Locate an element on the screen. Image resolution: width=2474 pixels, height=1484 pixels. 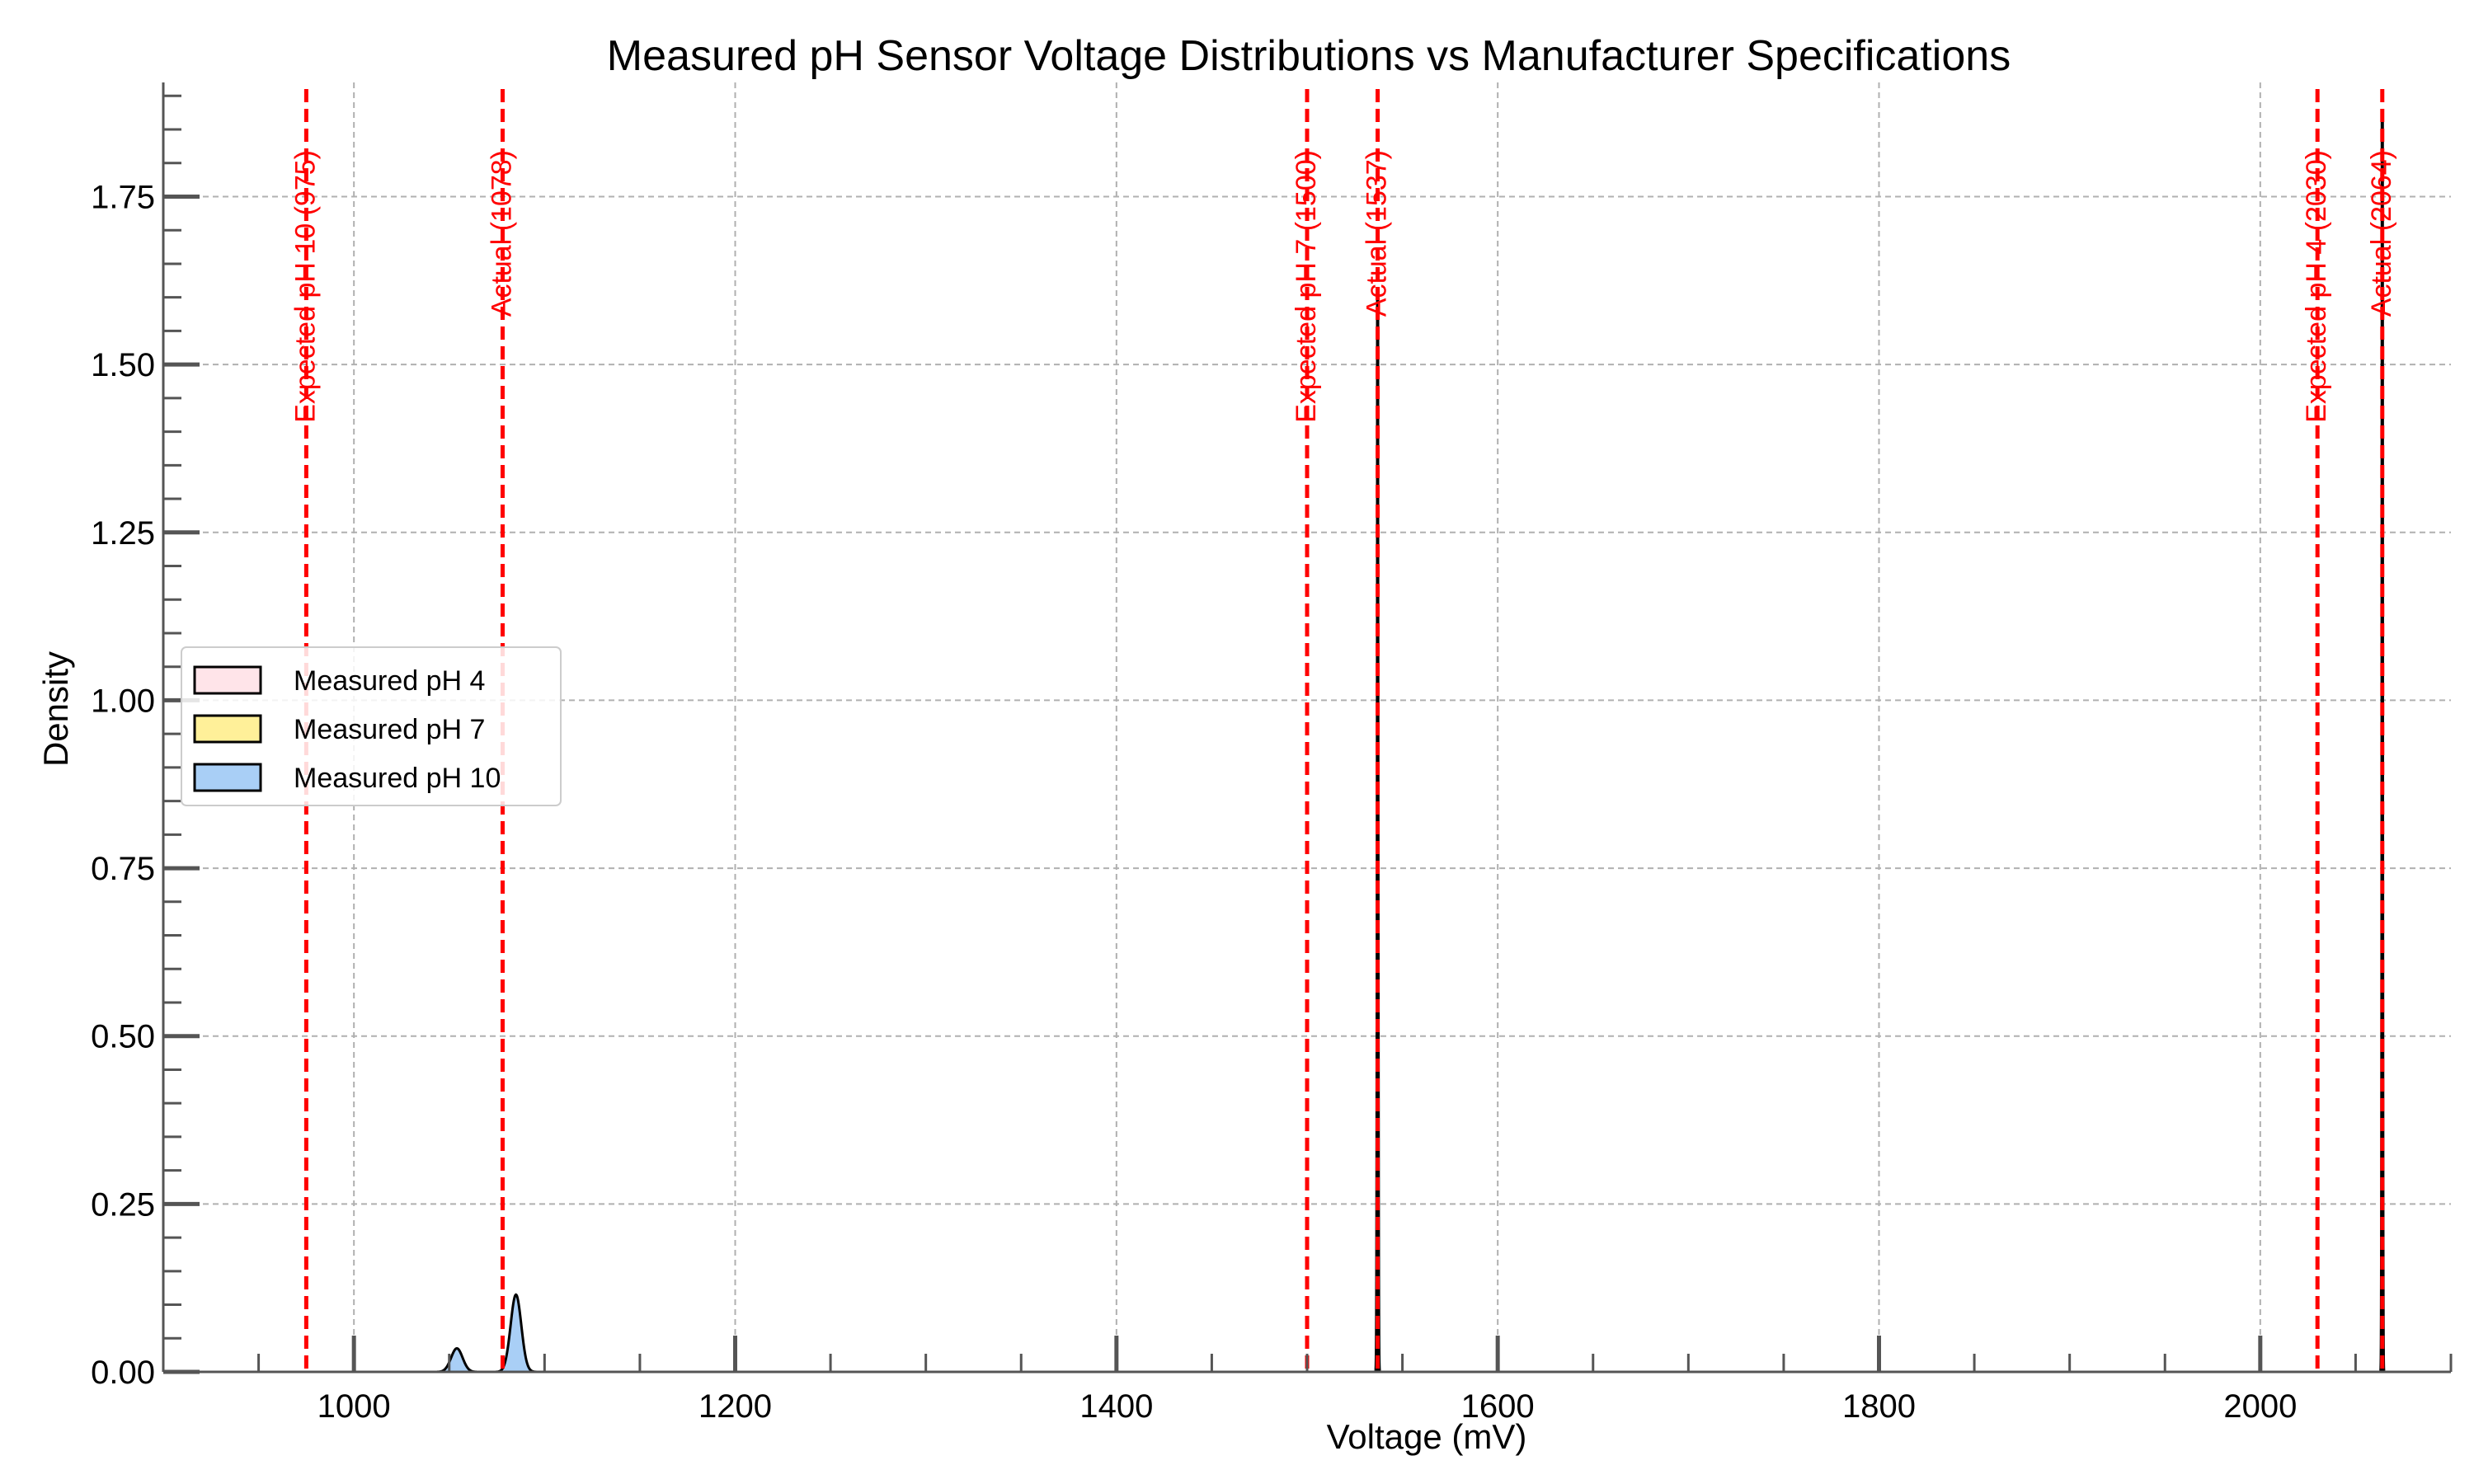
x-tick-label: 1800 is located at coordinates (1879, 1406).